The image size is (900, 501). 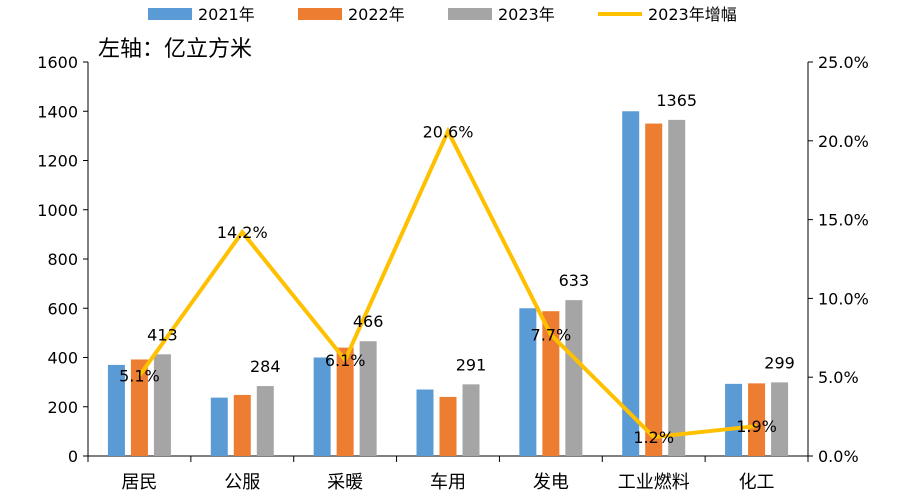 What do you see at coordinates (139, 482) in the screenshot?
I see `category-label: 居民` at bounding box center [139, 482].